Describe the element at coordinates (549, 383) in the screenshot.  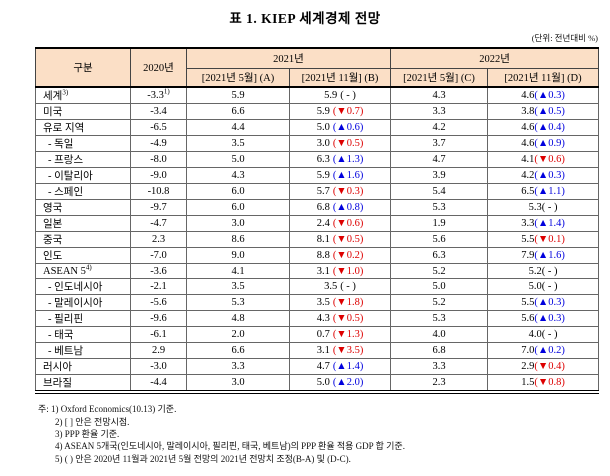
I see `d-change: (▼0.8)` at that location.